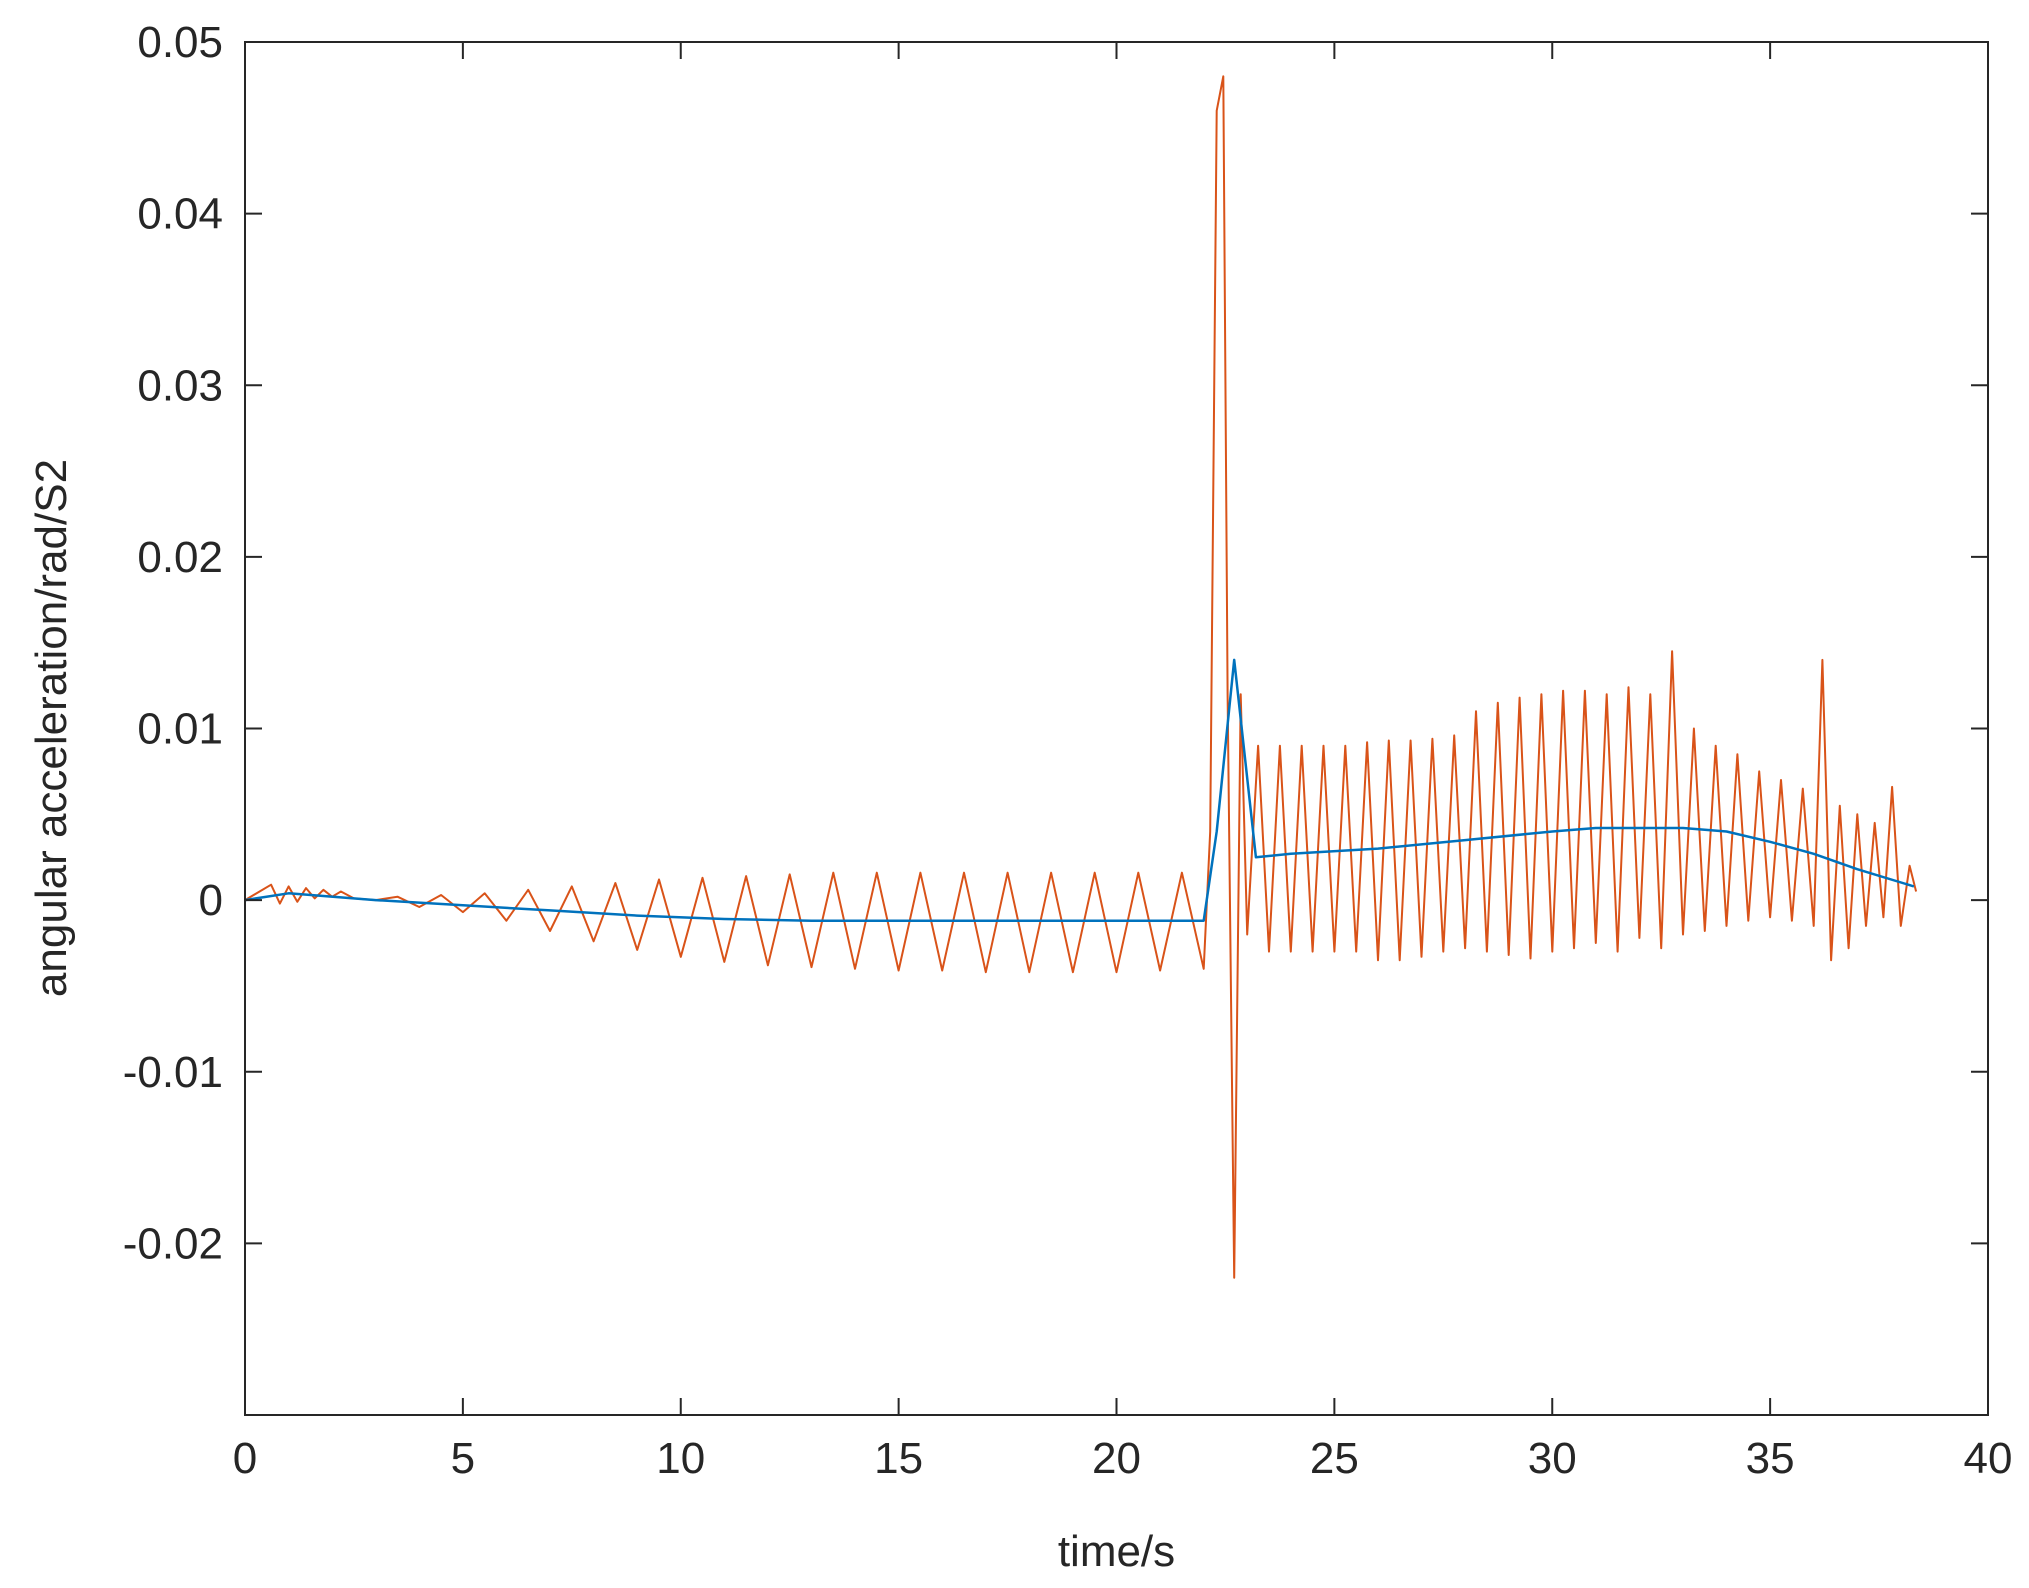  I want to click on x-tick-label: 0, so click(245, 1458).